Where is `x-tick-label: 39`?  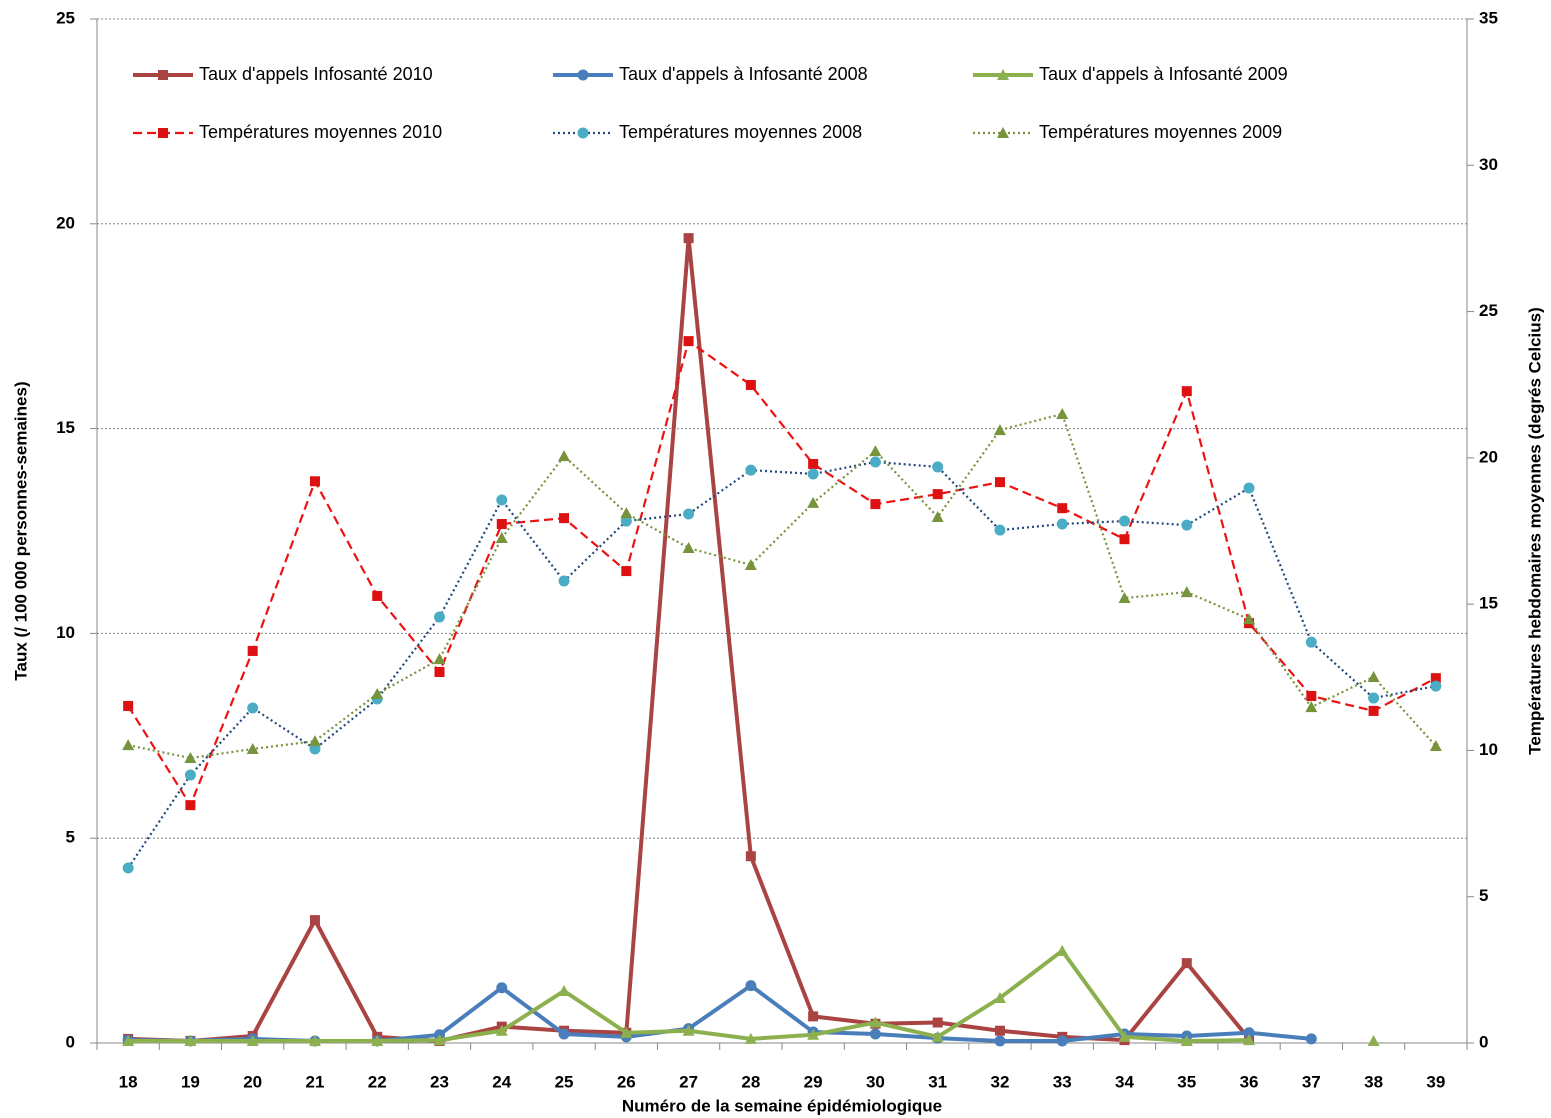
x-tick-label: 39 is located at coordinates (1435, 1081).